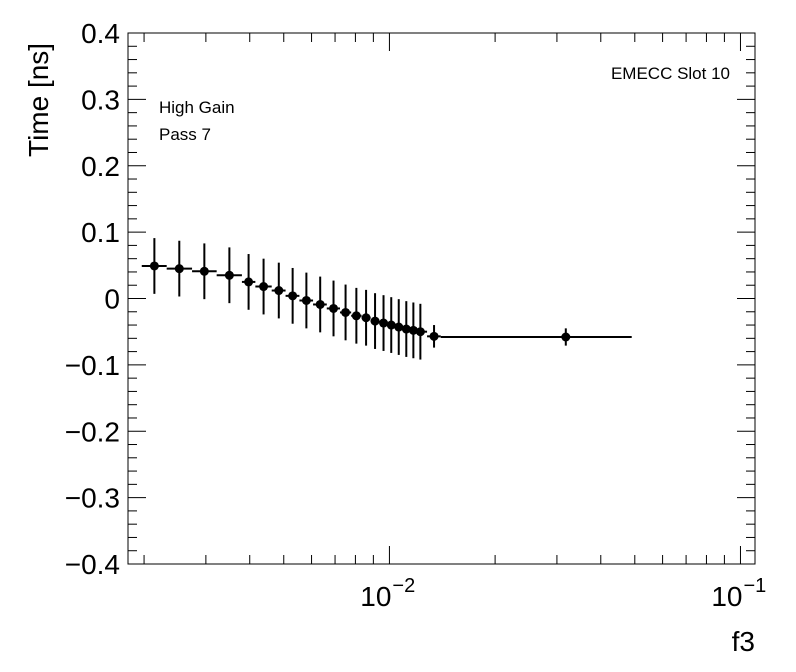  I want to click on y-tick-label: −0.3, so click(92, 498).